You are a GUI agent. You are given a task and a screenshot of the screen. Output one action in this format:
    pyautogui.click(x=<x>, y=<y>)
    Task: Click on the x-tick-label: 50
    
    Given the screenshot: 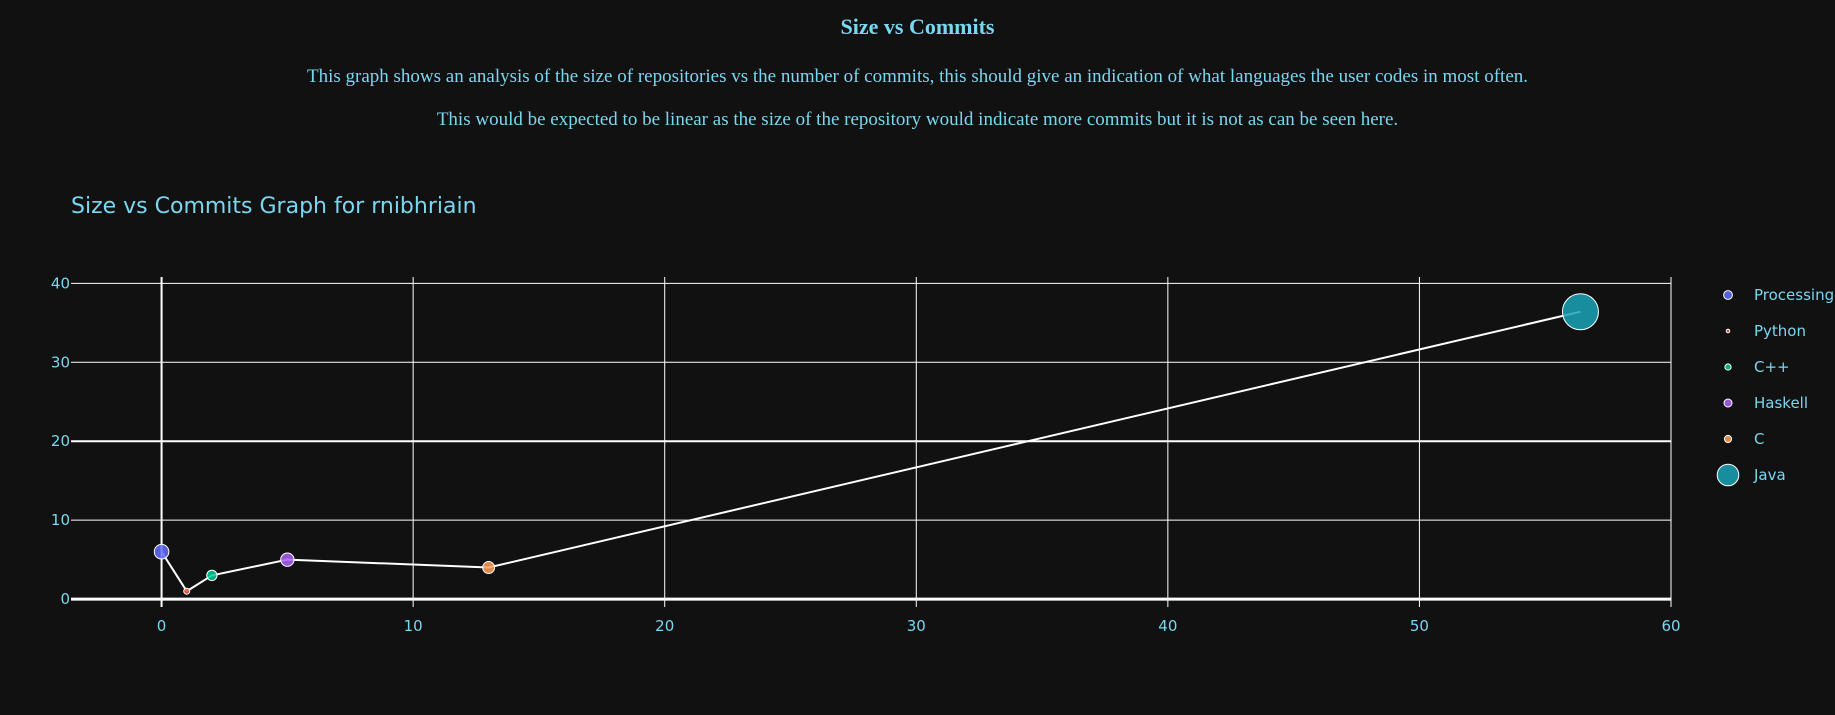 What is the action you would take?
    pyautogui.click(x=1419, y=626)
    